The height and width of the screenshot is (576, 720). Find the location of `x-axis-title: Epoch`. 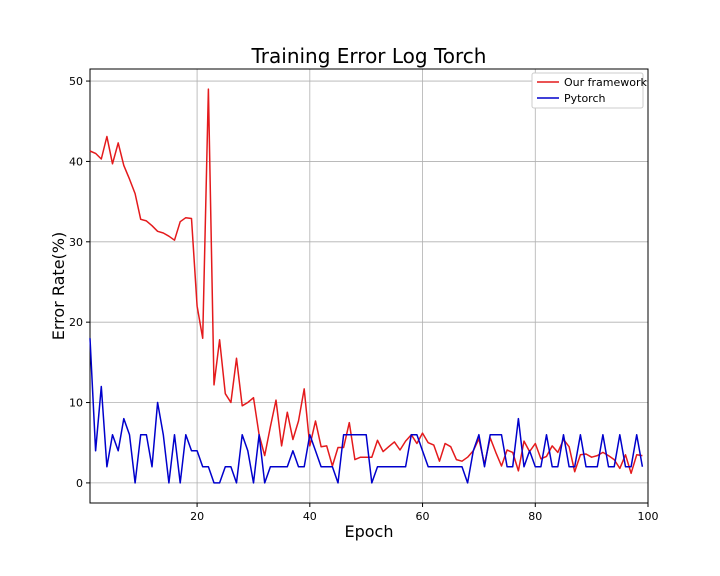

x-axis-title: Epoch is located at coordinates (369, 531).